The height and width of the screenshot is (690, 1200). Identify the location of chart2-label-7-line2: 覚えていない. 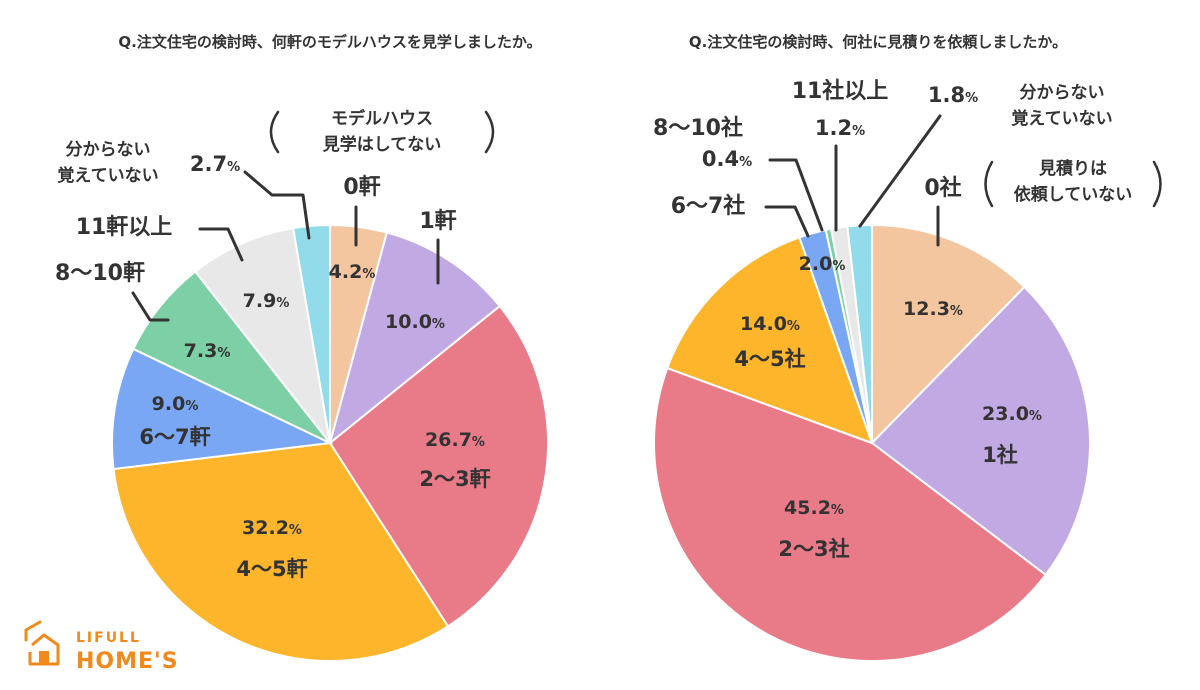
(1061, 118).